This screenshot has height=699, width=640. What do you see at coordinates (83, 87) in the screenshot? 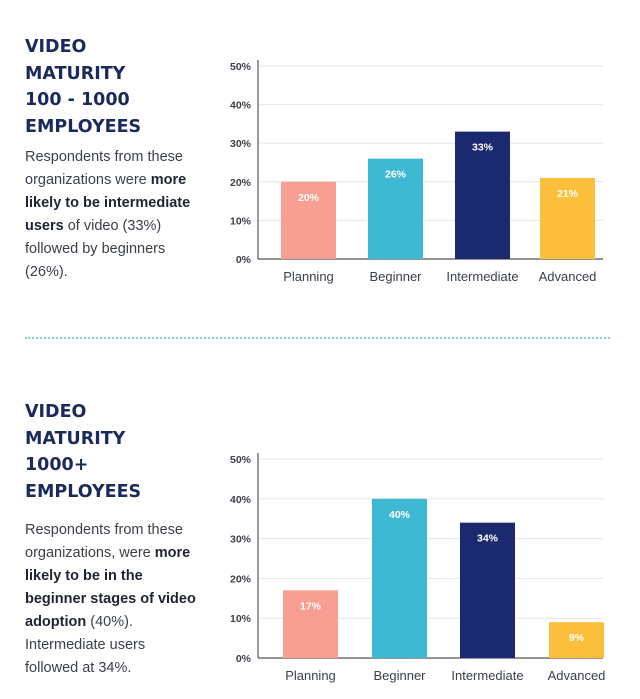
I see `section-heading: VIDEO MATURITY 100 - 1000 EMPLOYEES` at bounding box center [83, 87].